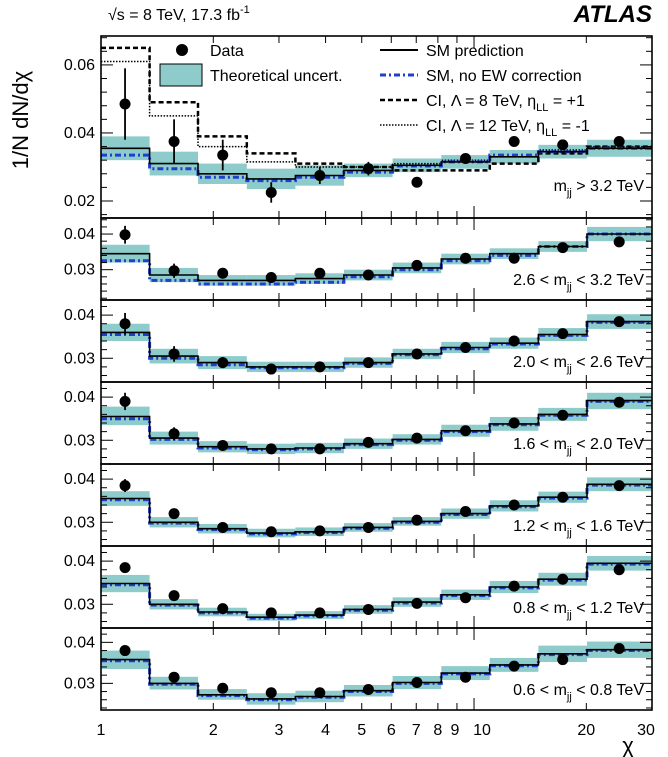 This screenshot has width=668, height=757. What do you see at coordinates (181, 75) in the screenshot?
I see `legend-band-swatch` at bounding box center [181, 75].